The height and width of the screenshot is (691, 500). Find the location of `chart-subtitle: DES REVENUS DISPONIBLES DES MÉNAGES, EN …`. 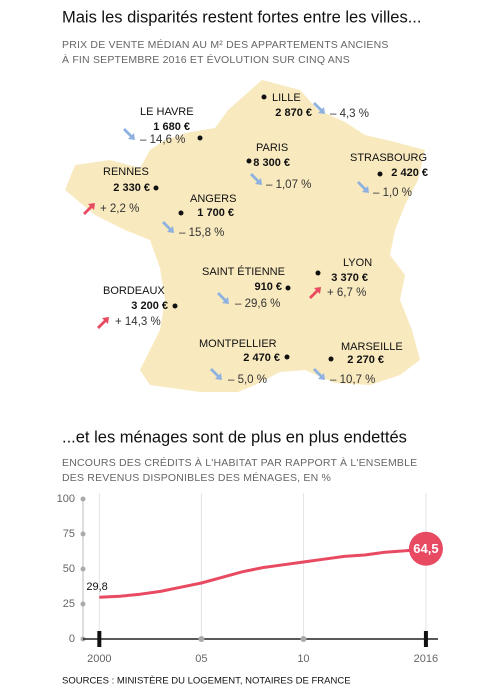

chart-subtitle: DES REVENUS DISPONIBLES DES MÉNAGES, EN … is located at coordinates (196, 477).